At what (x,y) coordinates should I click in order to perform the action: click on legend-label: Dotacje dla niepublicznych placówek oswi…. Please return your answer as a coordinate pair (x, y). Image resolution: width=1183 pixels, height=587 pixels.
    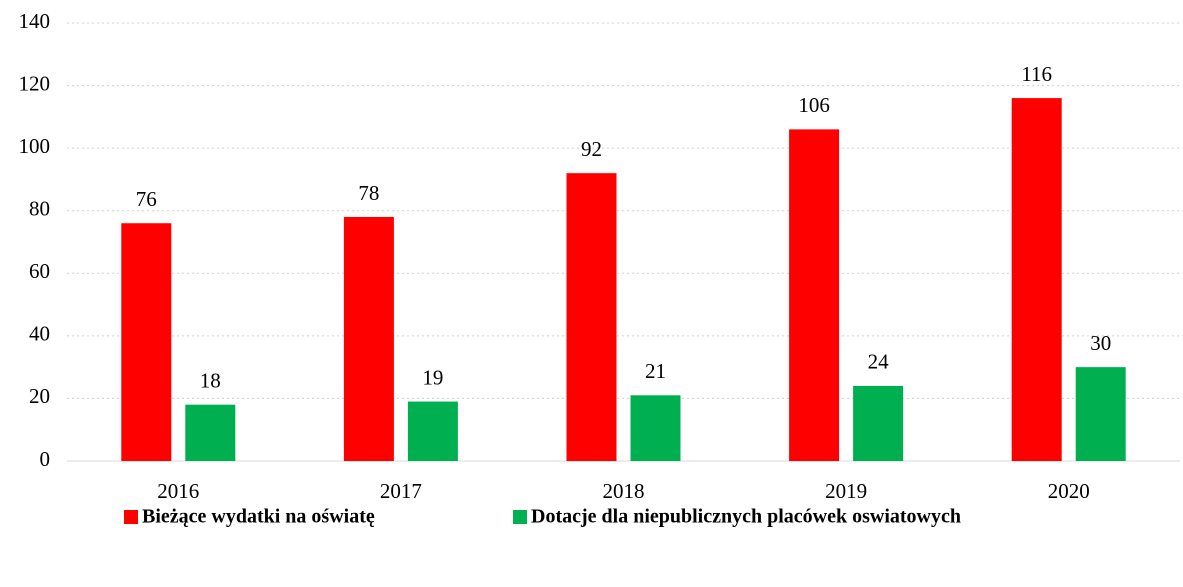
    Looking at the image, I should click on (746, 517).